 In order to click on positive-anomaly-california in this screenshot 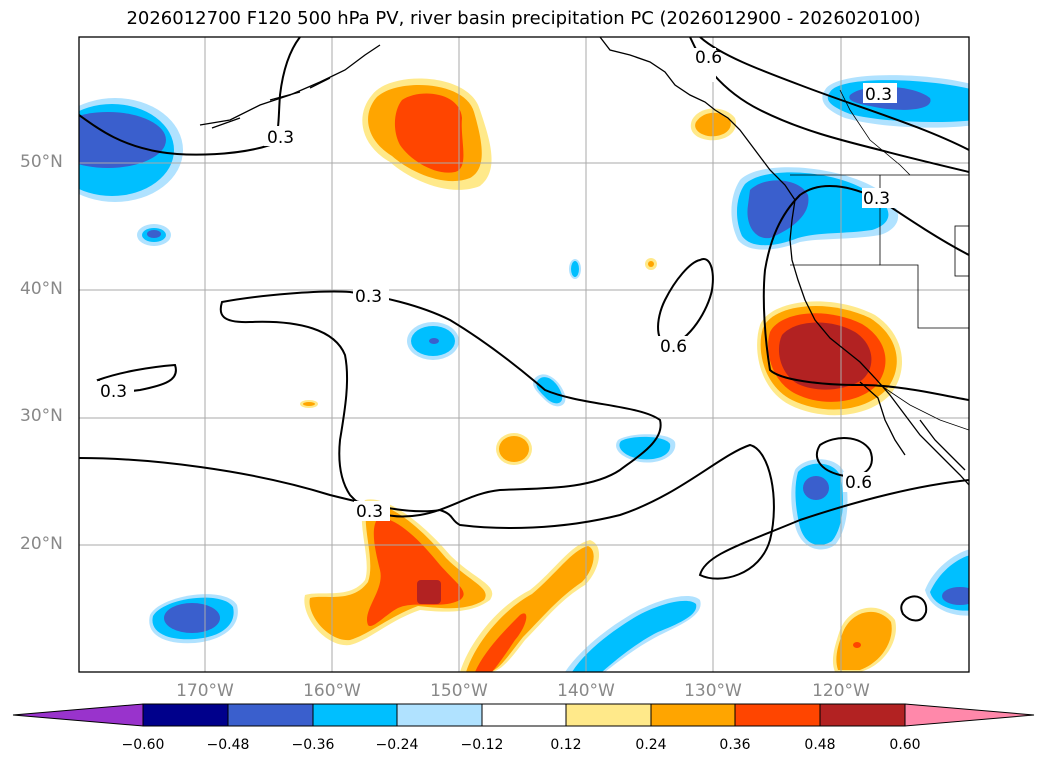, I will do `click(829, 358)`.